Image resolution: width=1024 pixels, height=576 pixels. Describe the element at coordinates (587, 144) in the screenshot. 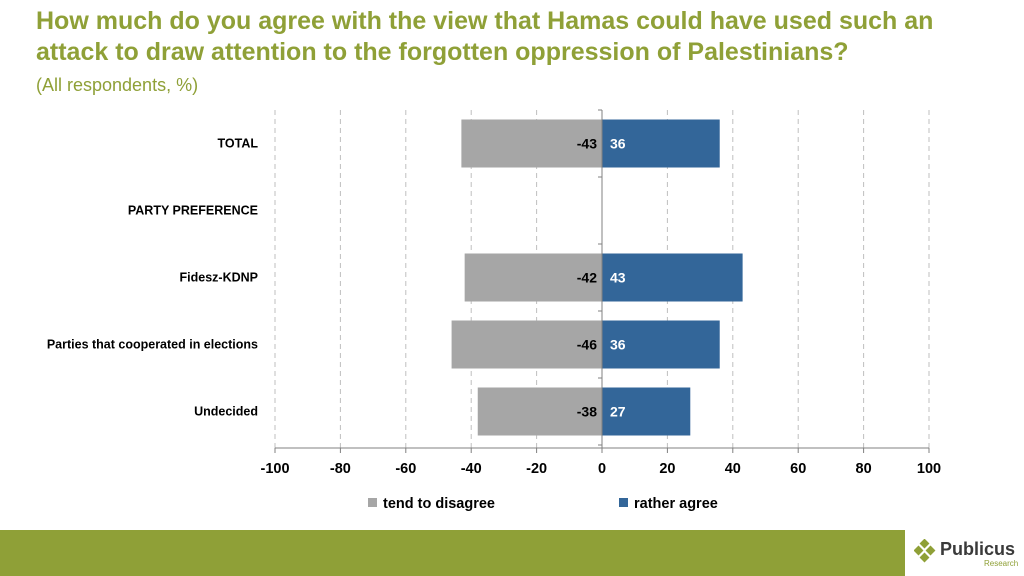

I see `data-label-disagree: -43` at that location.